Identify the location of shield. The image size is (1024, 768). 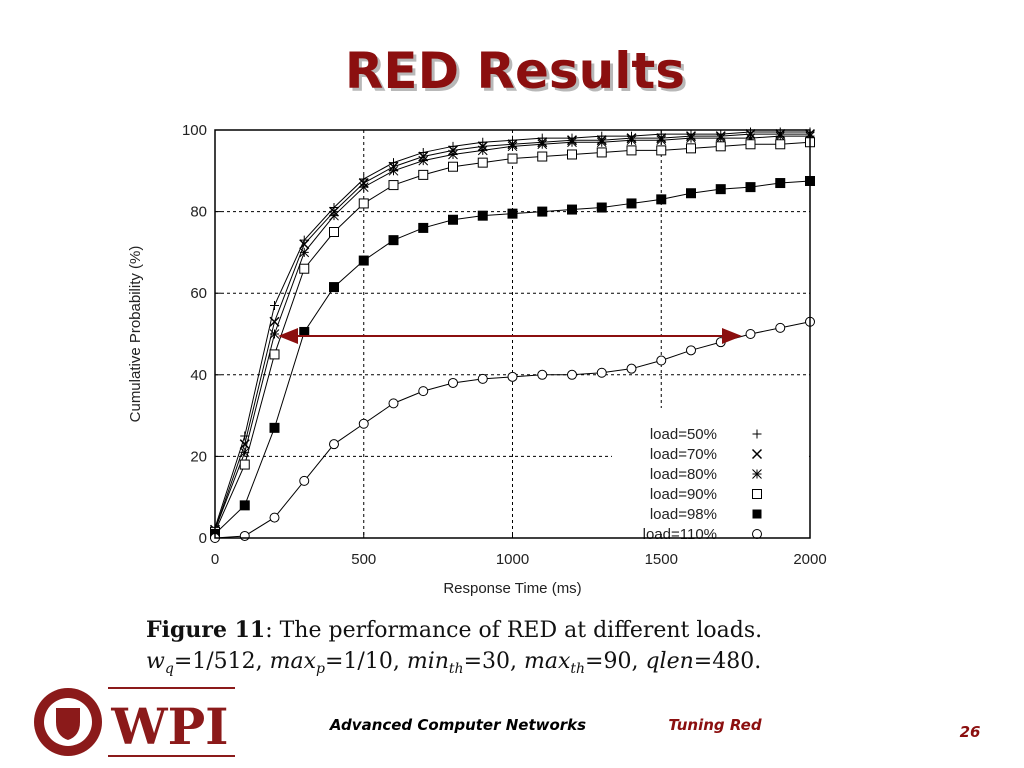
(68, 724).